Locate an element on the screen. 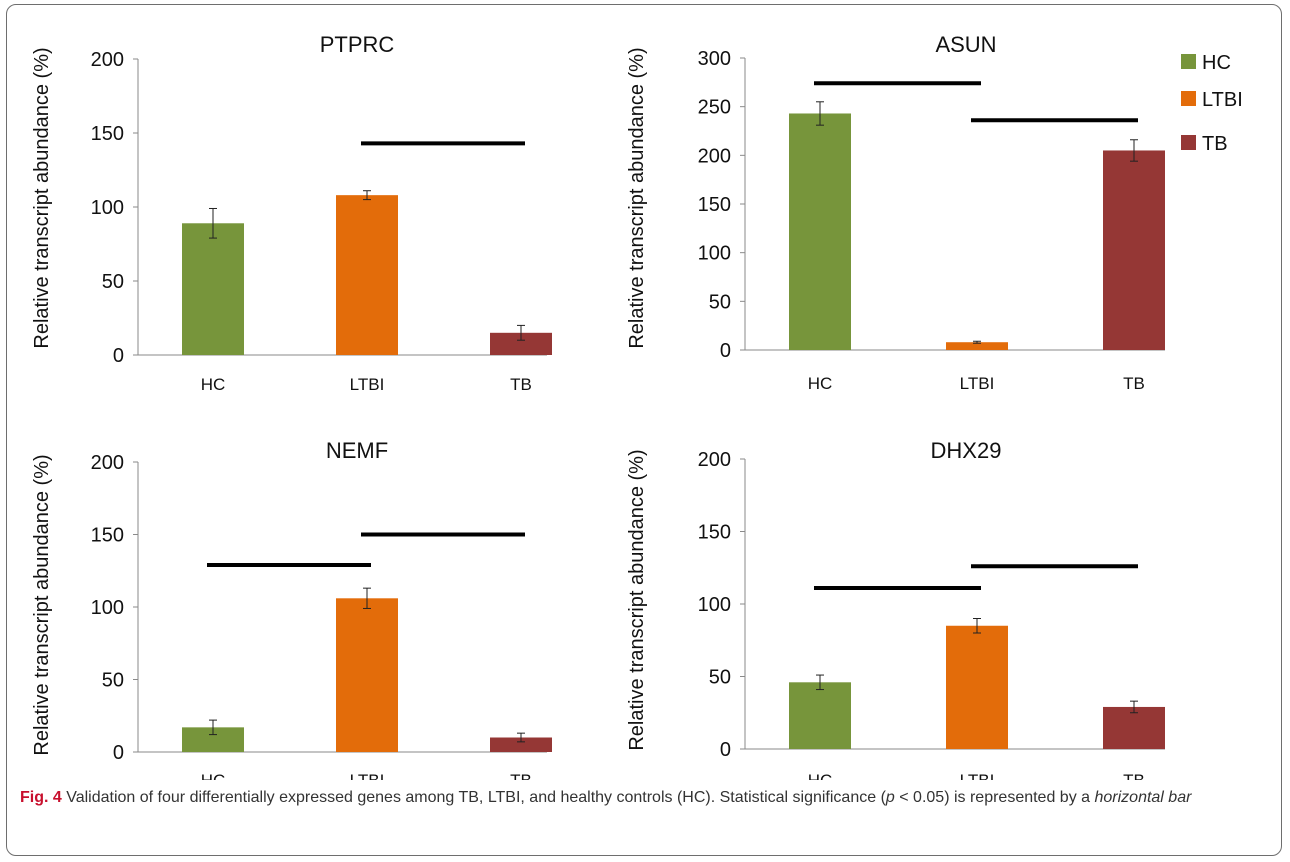 The image size is (1290, 862). legend-swatch-ltbi is located at coordinates (1188, 98).